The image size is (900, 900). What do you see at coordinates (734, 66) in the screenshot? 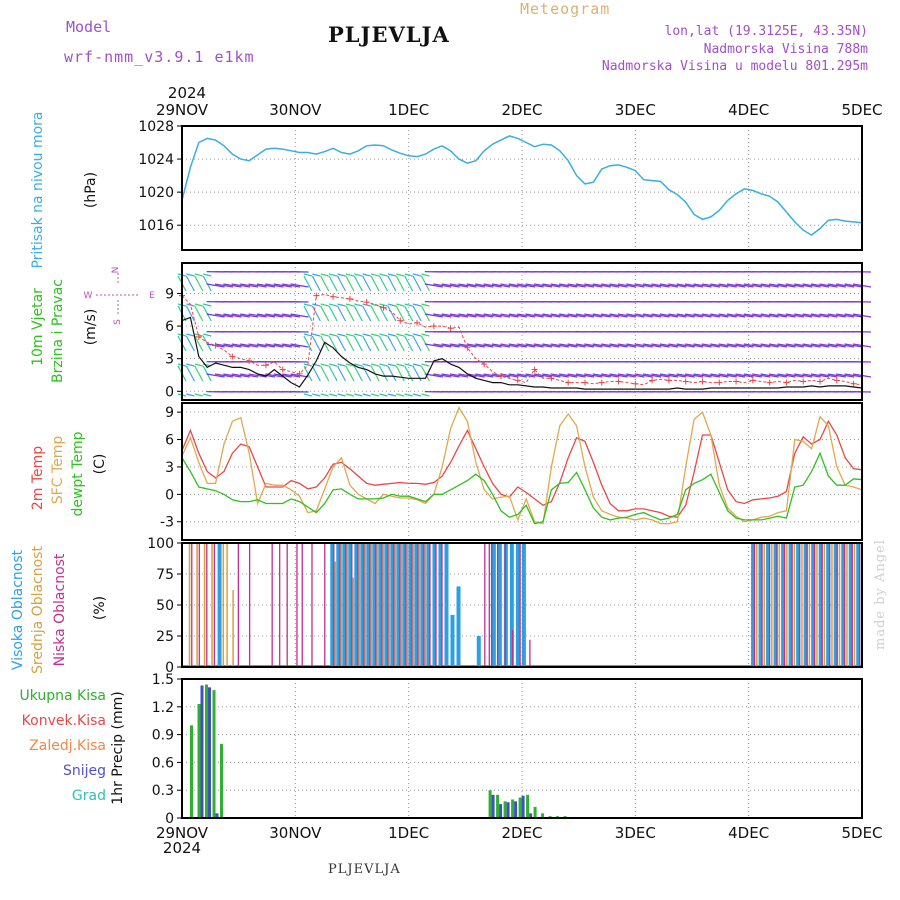
I see `model-elevation-label: Nadmorska Visina u modelu 801.295m` at bounding box center [734, 66].